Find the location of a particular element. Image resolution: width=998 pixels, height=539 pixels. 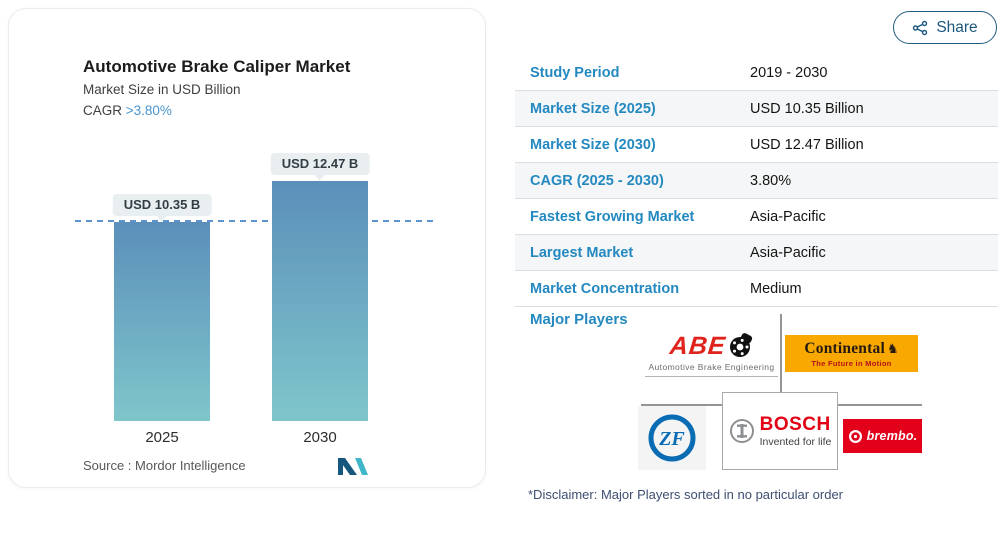

chart-subtitle: Market Size in USD Billion is located at coordinates (162, 89).